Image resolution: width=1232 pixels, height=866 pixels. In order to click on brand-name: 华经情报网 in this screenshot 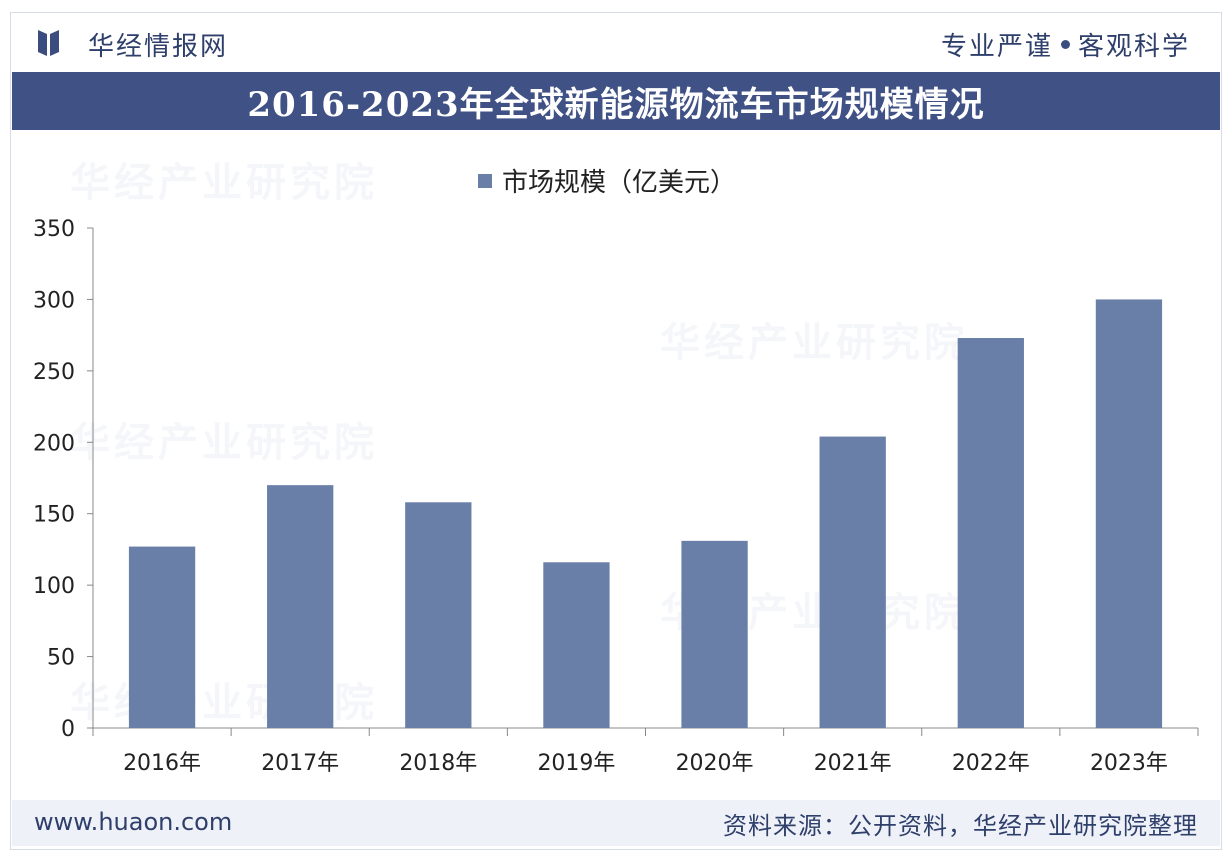, I will do `click(158, 47)`.